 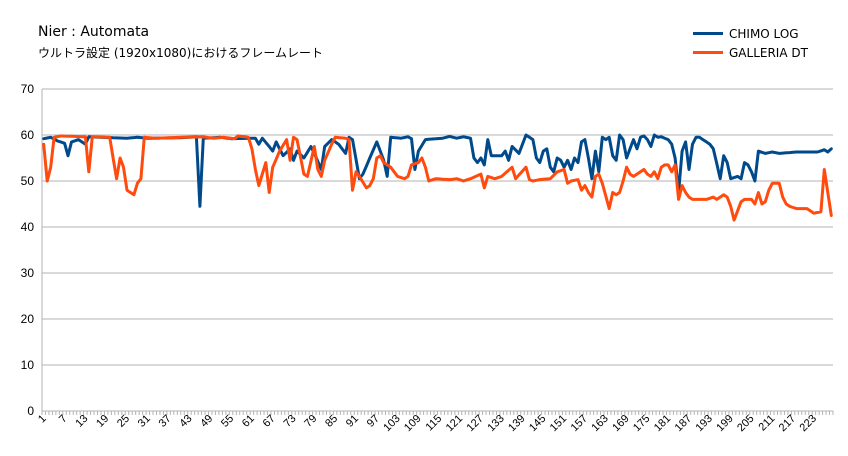 I want to click on x-tick-label-127: 127, so click(x=475, y=423).